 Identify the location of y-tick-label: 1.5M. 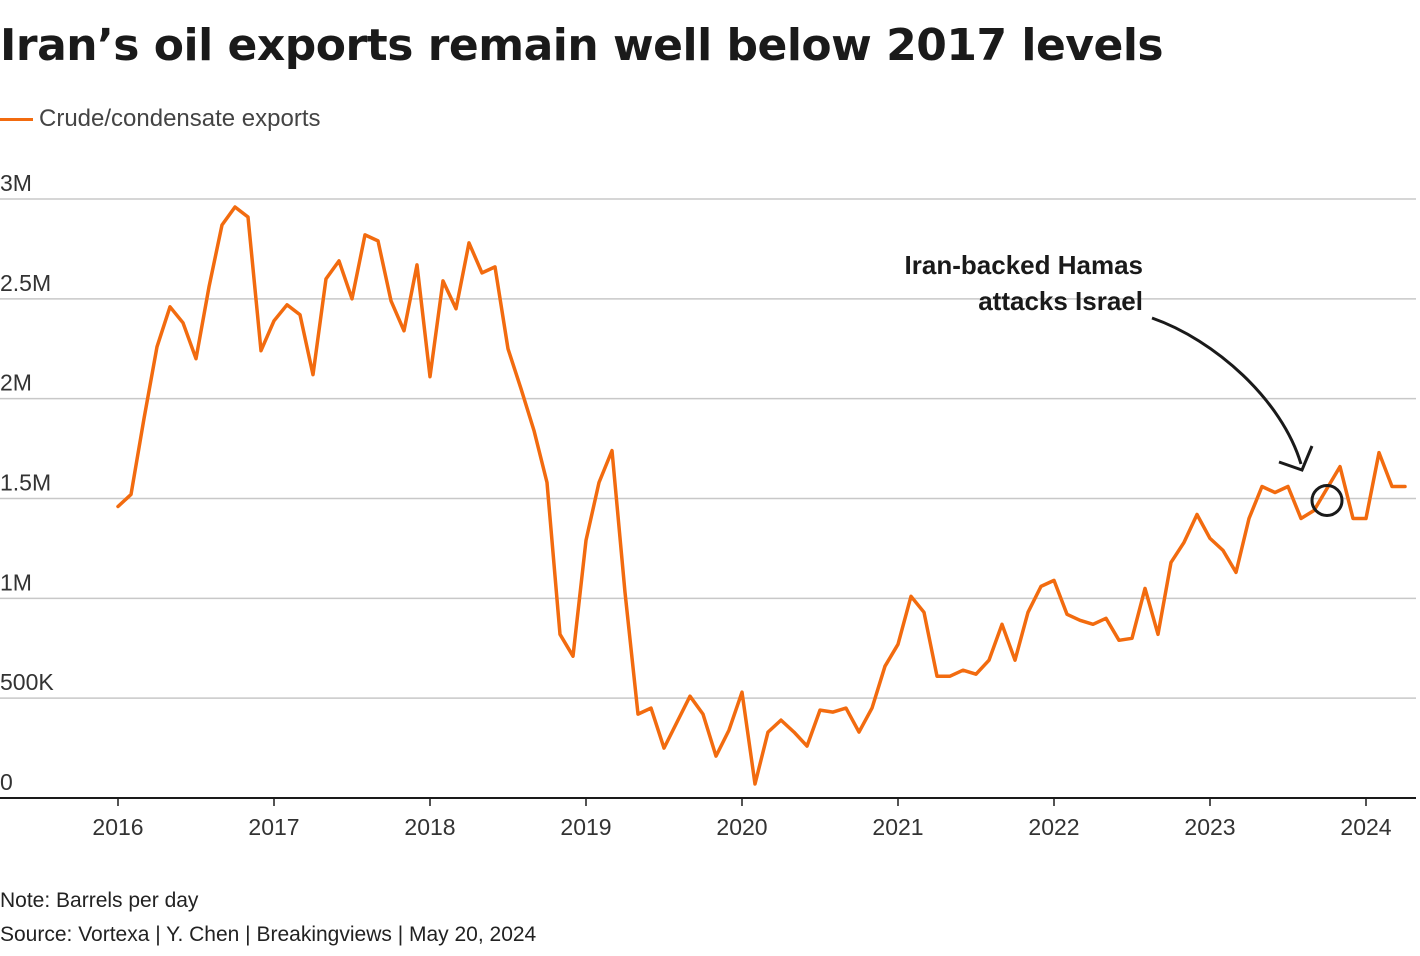
(25, 483).